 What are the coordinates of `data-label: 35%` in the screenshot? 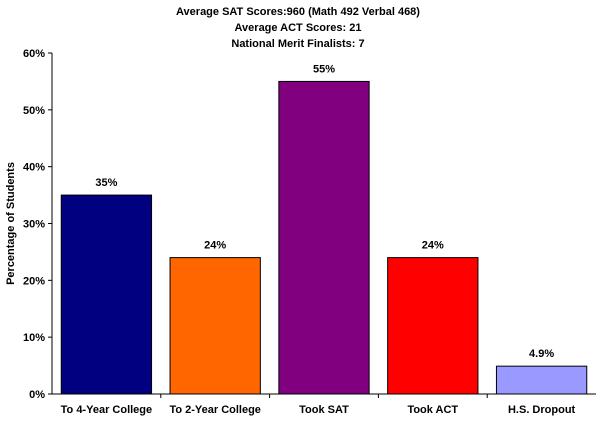 It's located at (106, 183).